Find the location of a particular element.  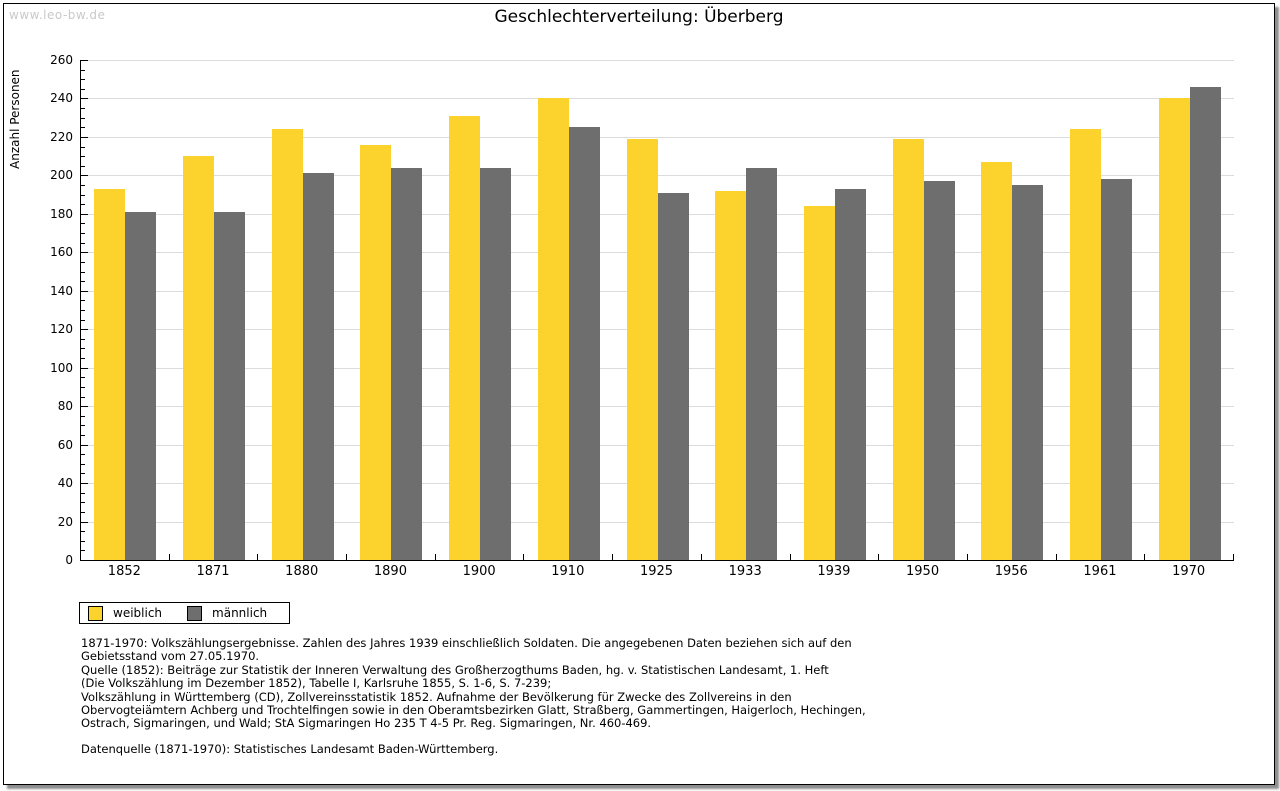

y-tick-label-200: 200 is located at coordinates (61, 175).